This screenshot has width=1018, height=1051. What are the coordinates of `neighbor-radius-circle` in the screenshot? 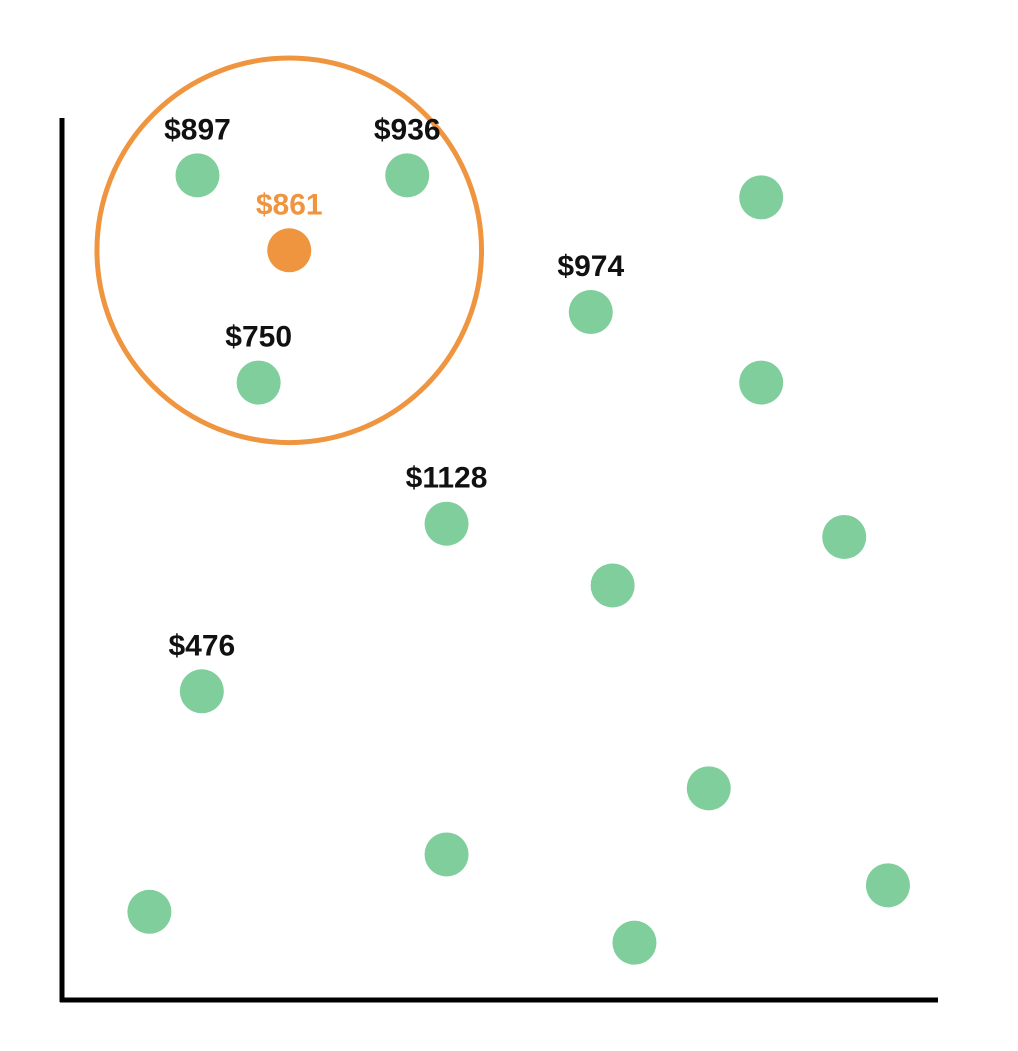 It's located at (289, 250).